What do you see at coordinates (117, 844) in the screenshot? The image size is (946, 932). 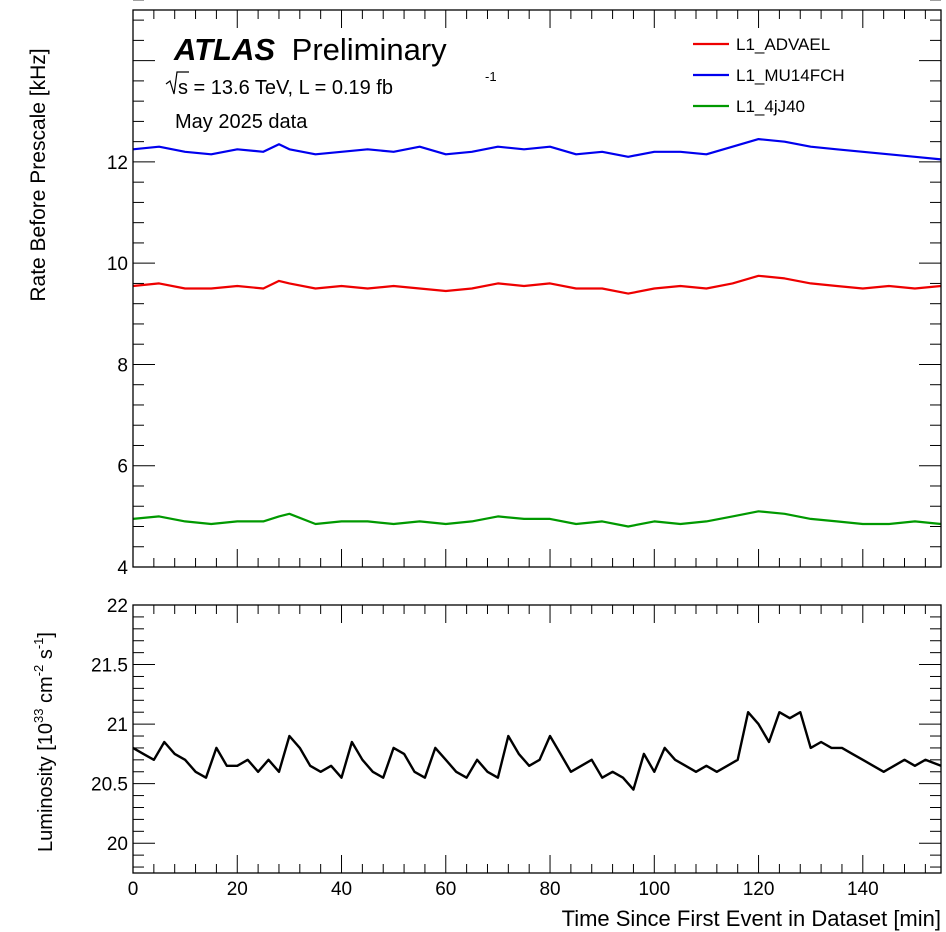 I see `y-tick-label: 20` at bounding box center [117, 844].